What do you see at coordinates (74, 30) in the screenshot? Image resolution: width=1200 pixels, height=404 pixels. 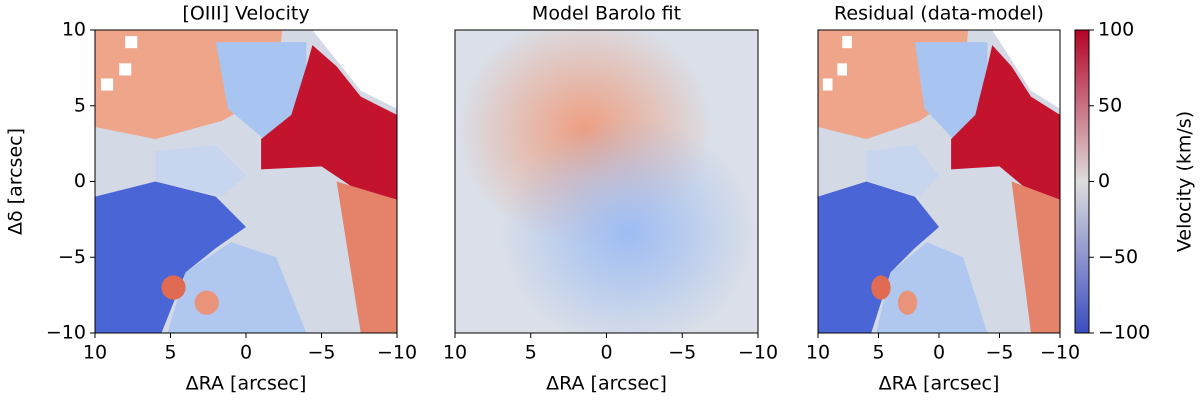 I see `y-tick-label: 10` at bounding box center [74, 30].